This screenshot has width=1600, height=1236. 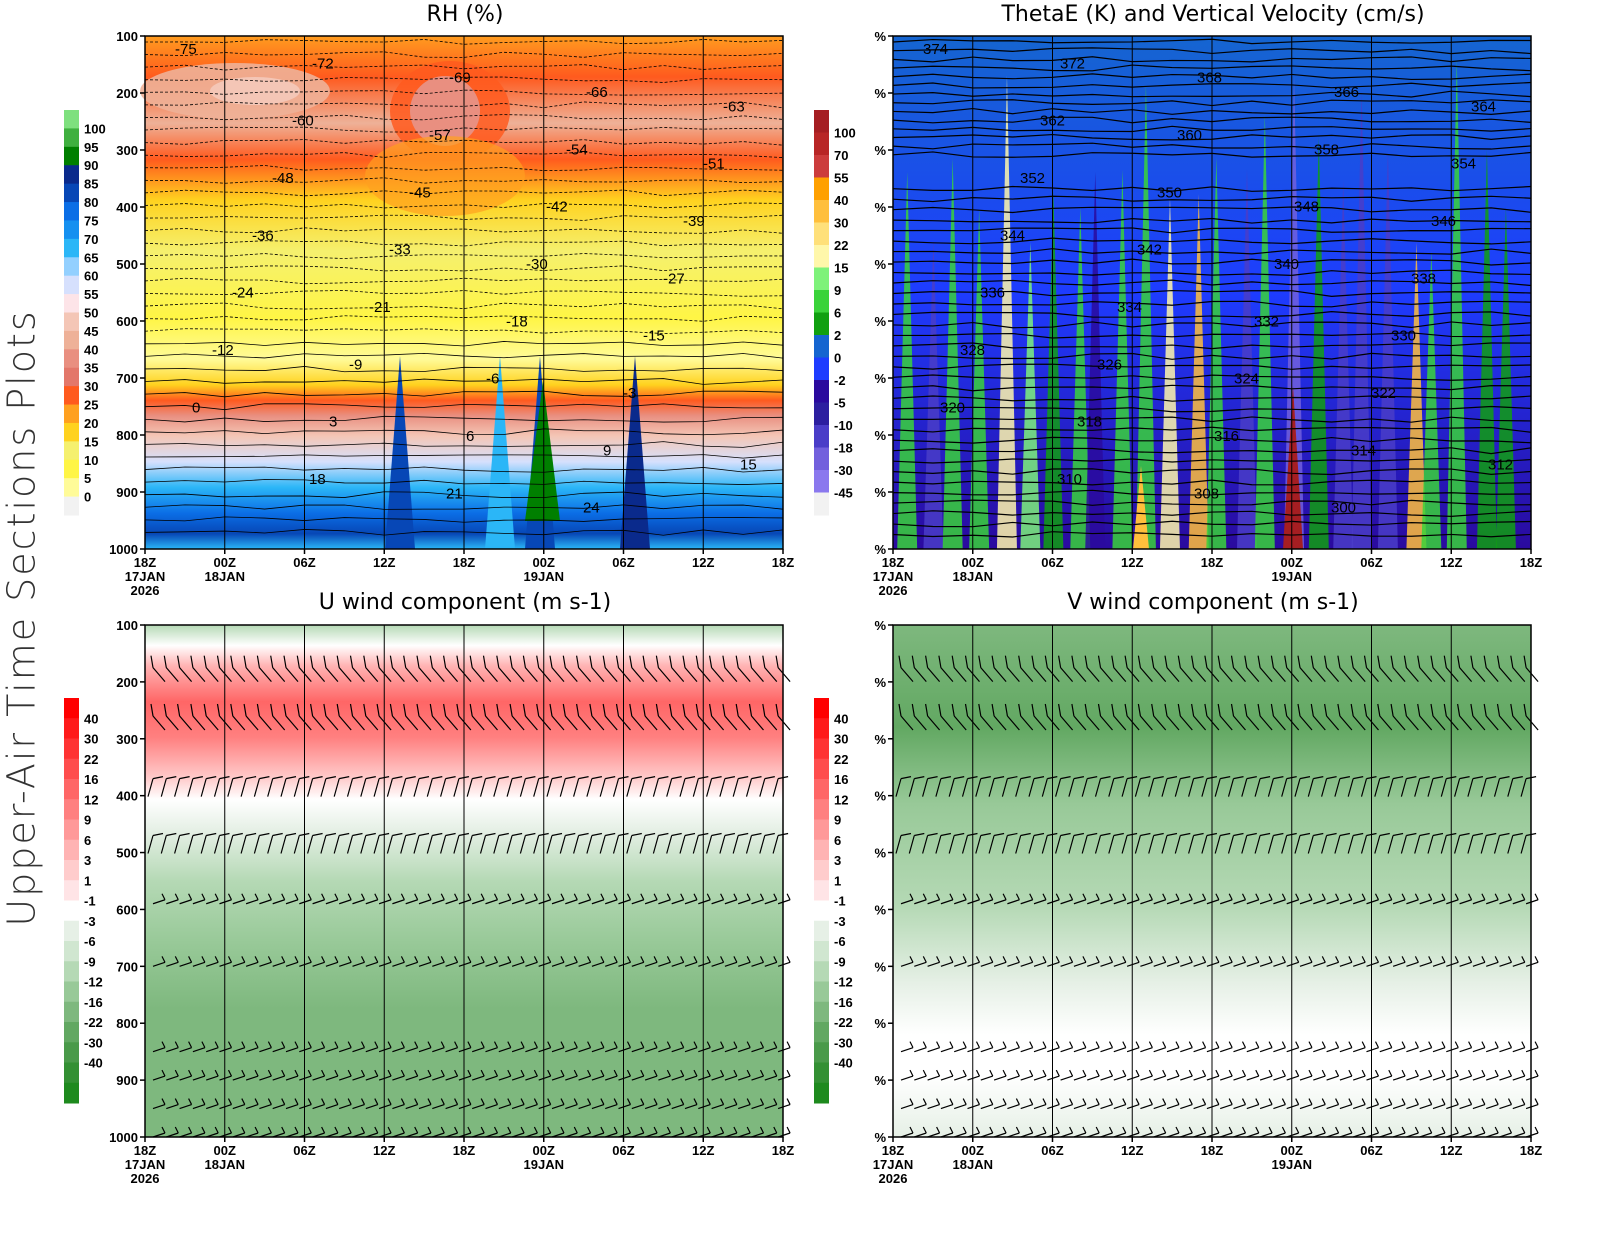 I want to click on contour-label: 366, so click(x=1346, y=92).